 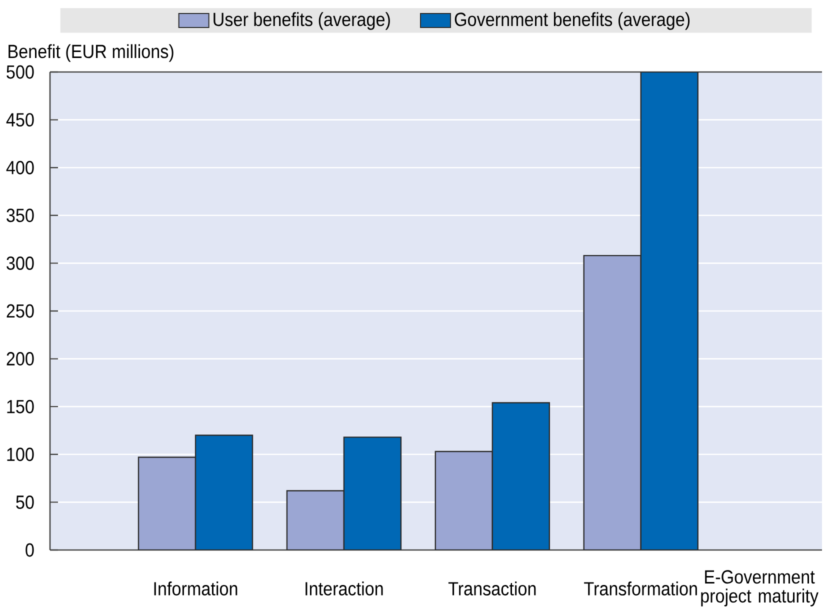 I want to click on y-tick-label: 200, so click(x=20, y=359).